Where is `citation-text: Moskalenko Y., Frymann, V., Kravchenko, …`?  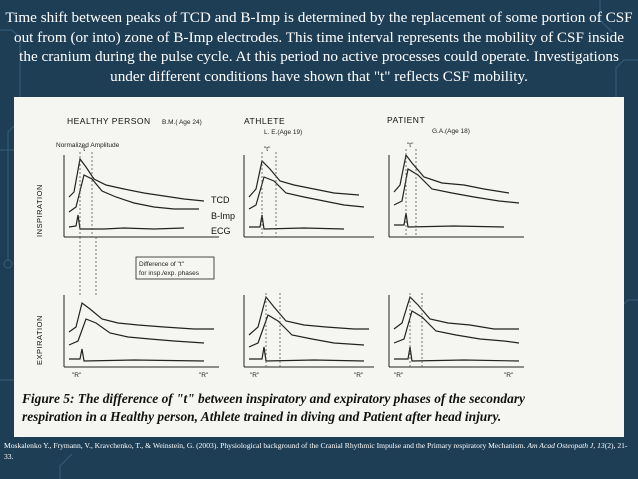 citation-text: Moskalenko Y., Frymann, V., Kravchenko, … is located at coordinates (265, 445).